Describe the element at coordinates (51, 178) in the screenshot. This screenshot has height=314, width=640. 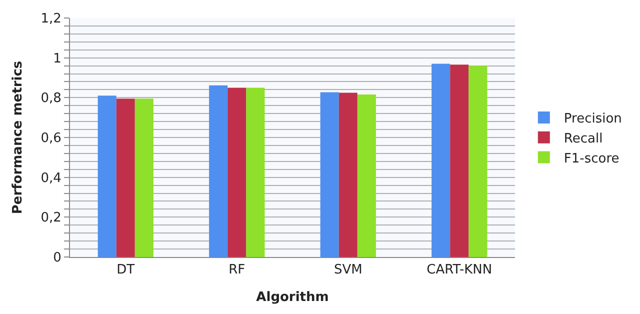
I see `y-tick-label: 0,4` at that location.